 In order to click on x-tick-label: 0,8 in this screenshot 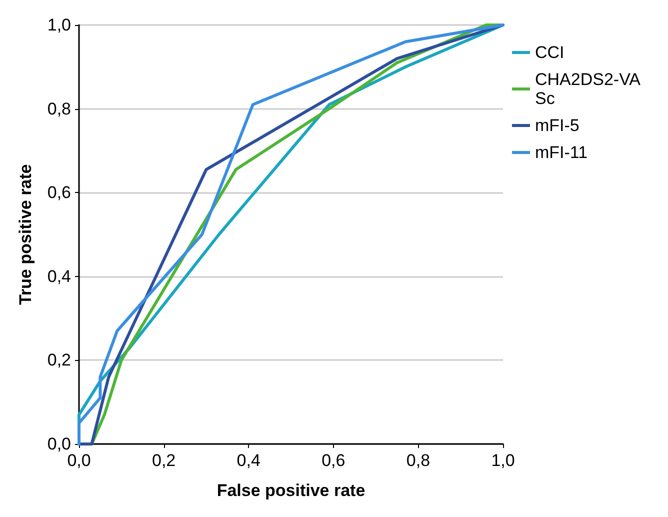, I will do `click(418, 460)`.